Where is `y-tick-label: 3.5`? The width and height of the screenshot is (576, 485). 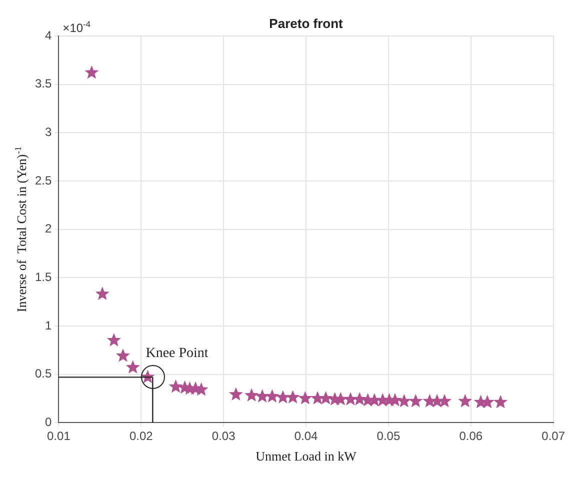
y-tick-label: 3.5 is located at coordinates (43, 83).